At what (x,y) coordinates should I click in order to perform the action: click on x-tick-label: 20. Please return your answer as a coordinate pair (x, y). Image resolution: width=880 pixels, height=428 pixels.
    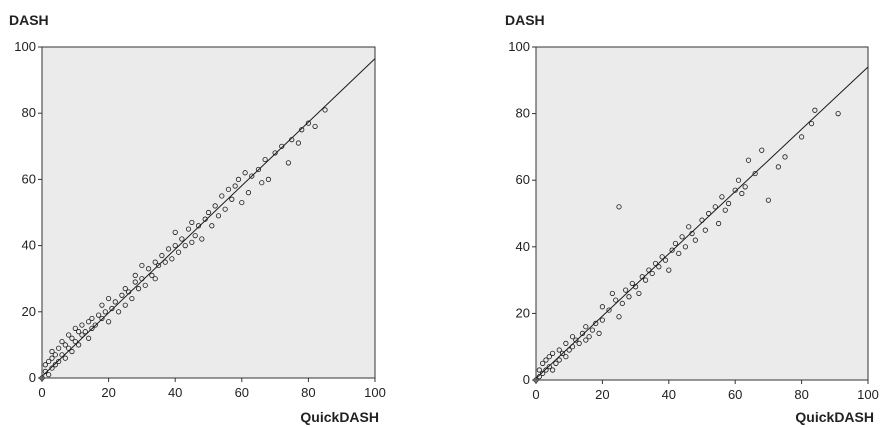
    Looking at the image, I should click on (602, 394).